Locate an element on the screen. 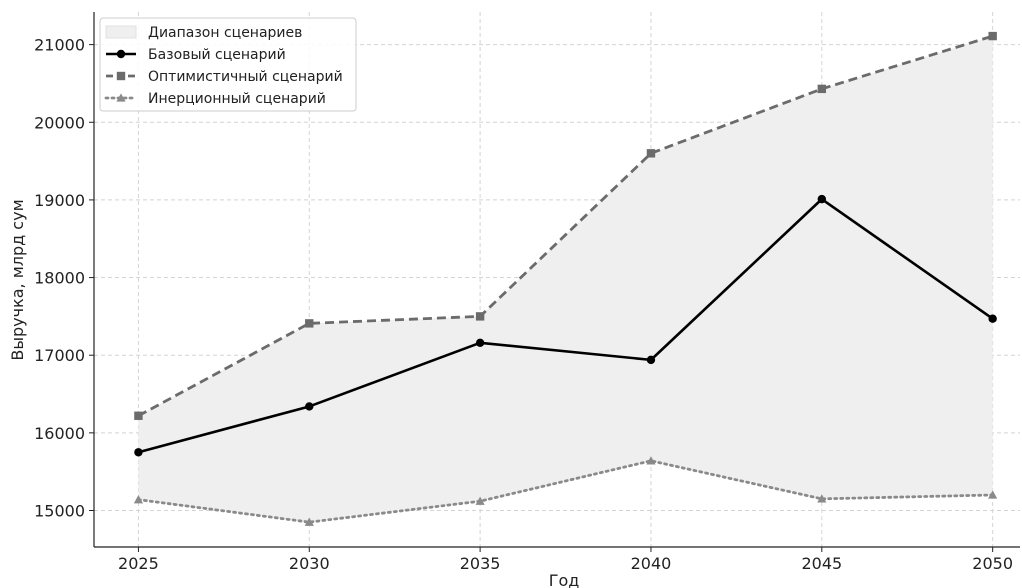 This screenshot has height=588, width=1022. x-axis-label: Год is located at coordinates (564, 579).